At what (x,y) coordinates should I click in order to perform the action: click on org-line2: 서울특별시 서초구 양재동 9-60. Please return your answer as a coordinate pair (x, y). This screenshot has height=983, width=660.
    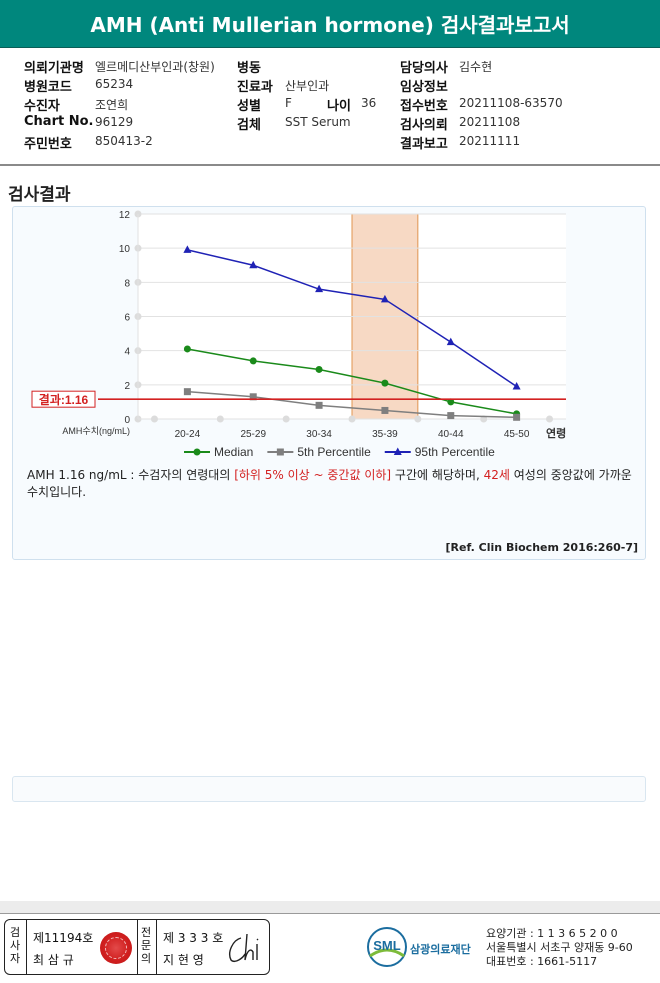
    Looking at the image, I should click on (559, 947).